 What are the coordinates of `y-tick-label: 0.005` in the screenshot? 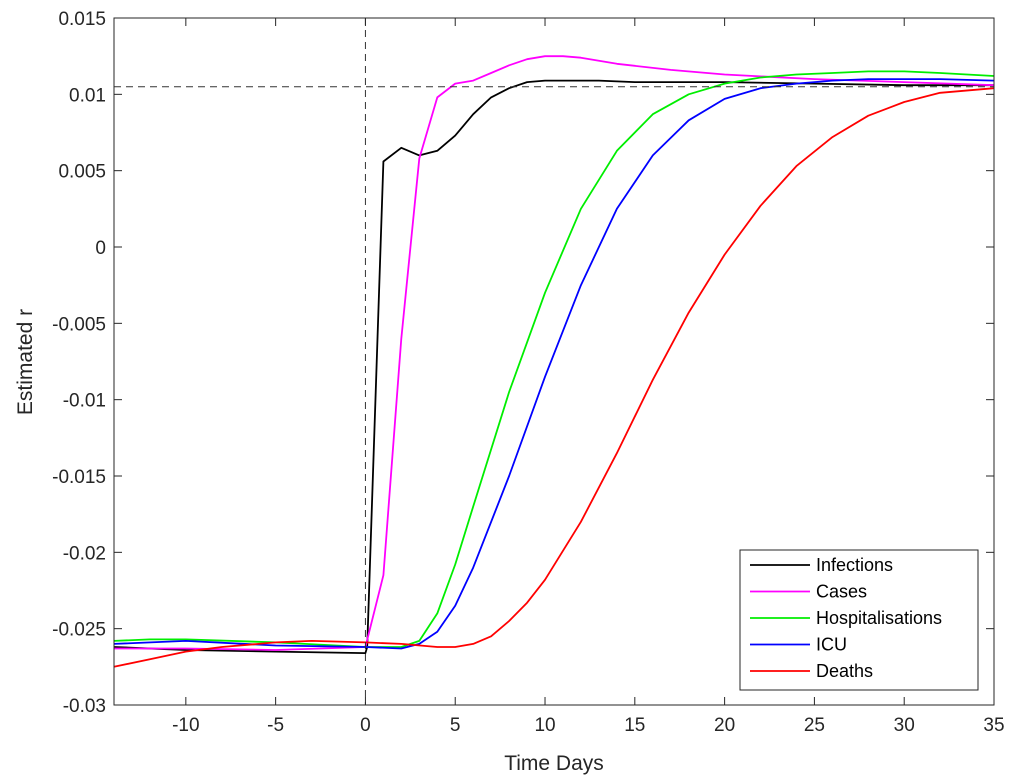 It's located at (82, 172).